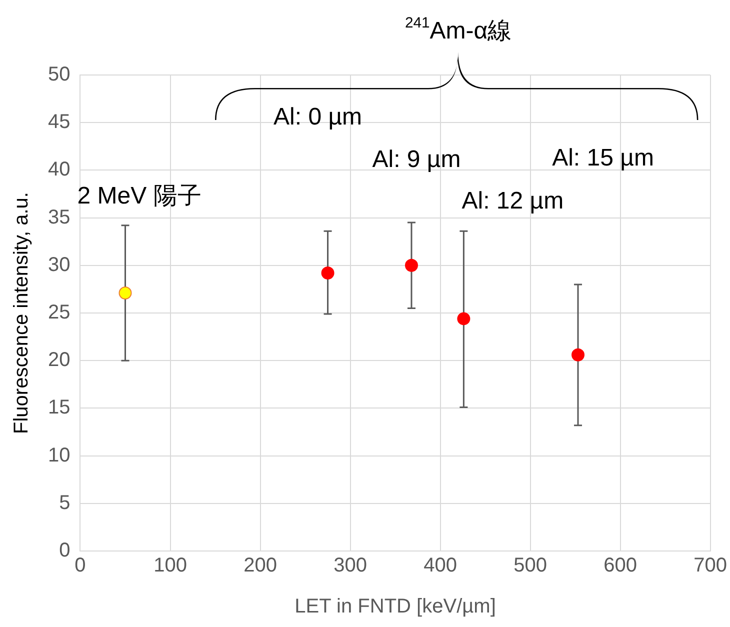  Describe the element at coordinates (350, 565) in the screenshot. I see `x-tick-label: 300` at that location.